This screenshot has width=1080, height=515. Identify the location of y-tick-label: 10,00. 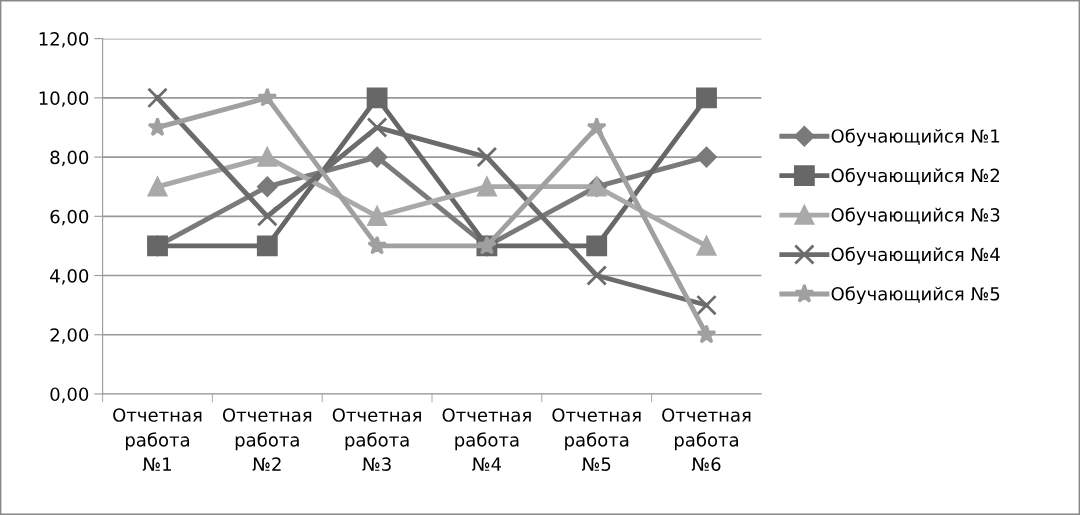
(64, 99).